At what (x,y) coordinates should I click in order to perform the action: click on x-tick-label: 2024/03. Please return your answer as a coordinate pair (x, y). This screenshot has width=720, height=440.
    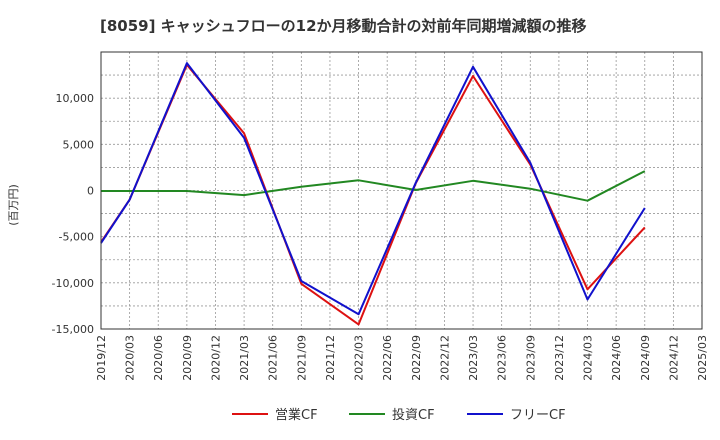
    Looking at the image, I should click on (588, 358).